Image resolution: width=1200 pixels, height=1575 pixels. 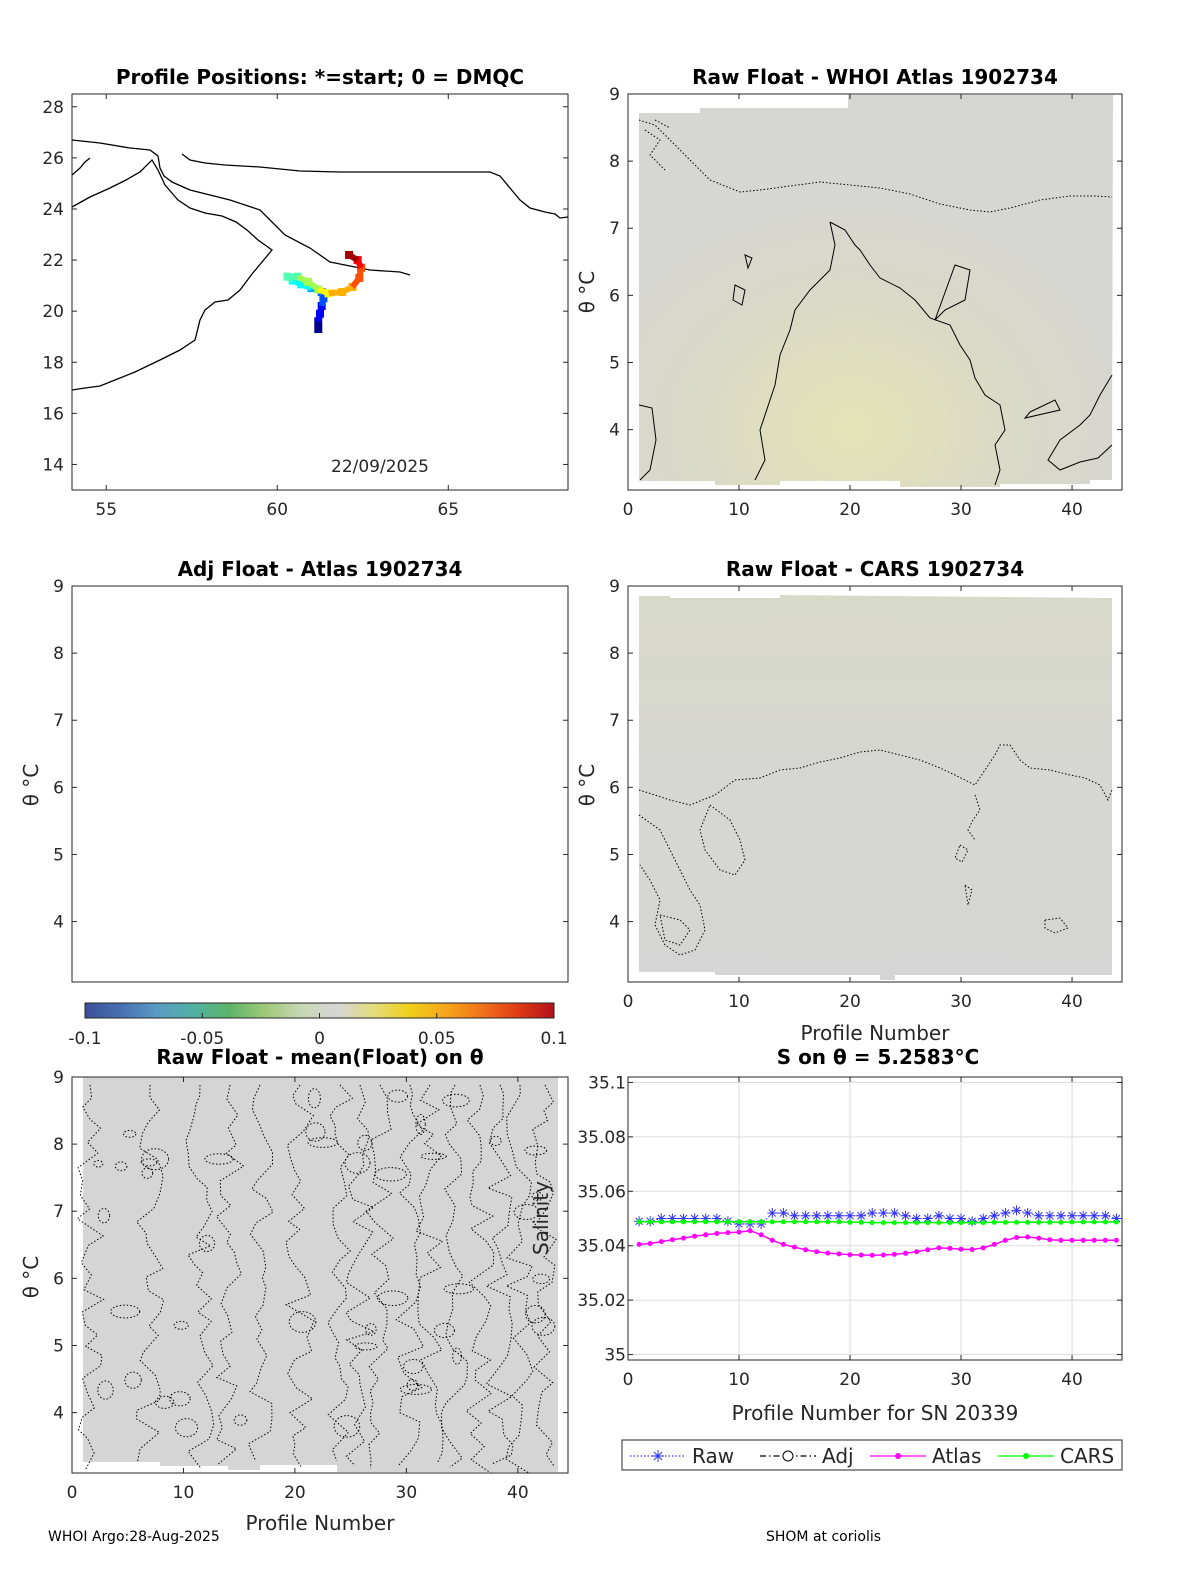 I want to click on adj-ylabel: θ °C, so click(x=31, y=785).